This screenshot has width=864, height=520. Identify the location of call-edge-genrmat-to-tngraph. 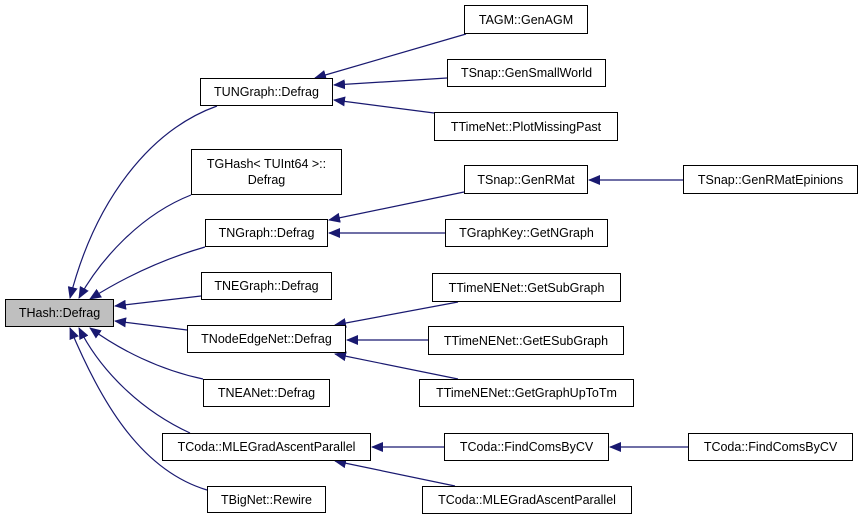
(396, 207).